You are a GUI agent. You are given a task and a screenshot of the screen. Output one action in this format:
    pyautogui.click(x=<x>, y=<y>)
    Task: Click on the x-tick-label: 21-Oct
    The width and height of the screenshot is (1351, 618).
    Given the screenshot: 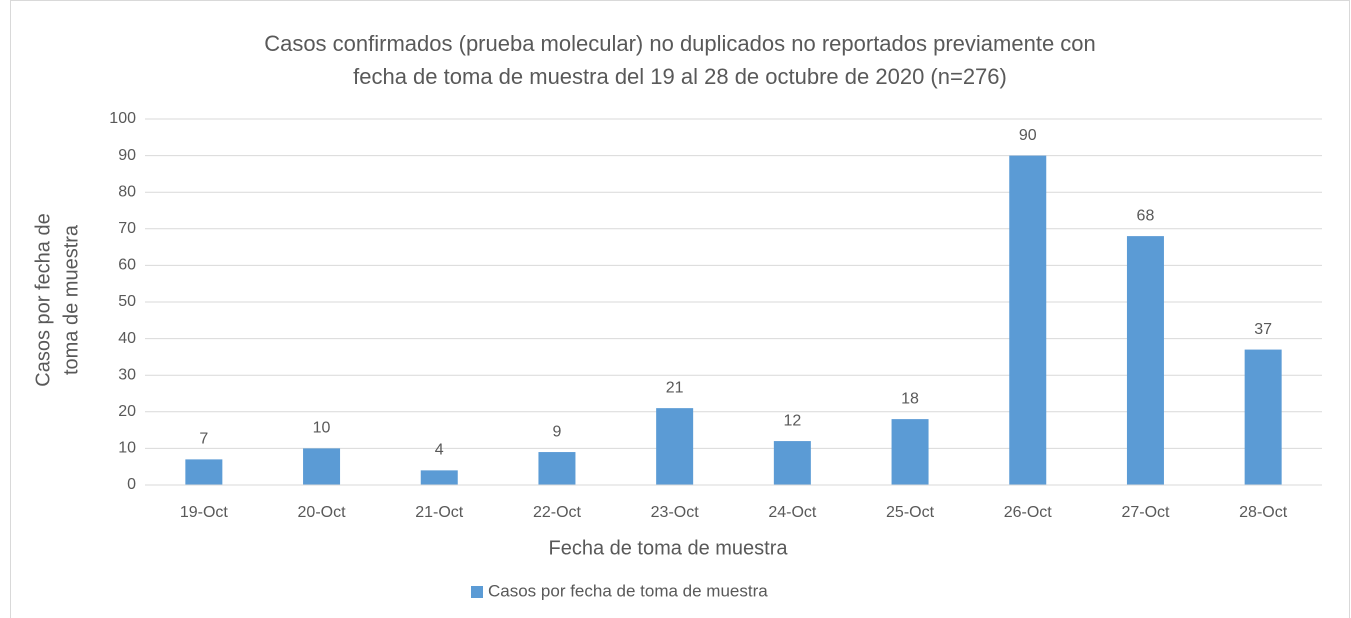 What is the action you would take?
    pyautogui.click(x=439, y=512)
    